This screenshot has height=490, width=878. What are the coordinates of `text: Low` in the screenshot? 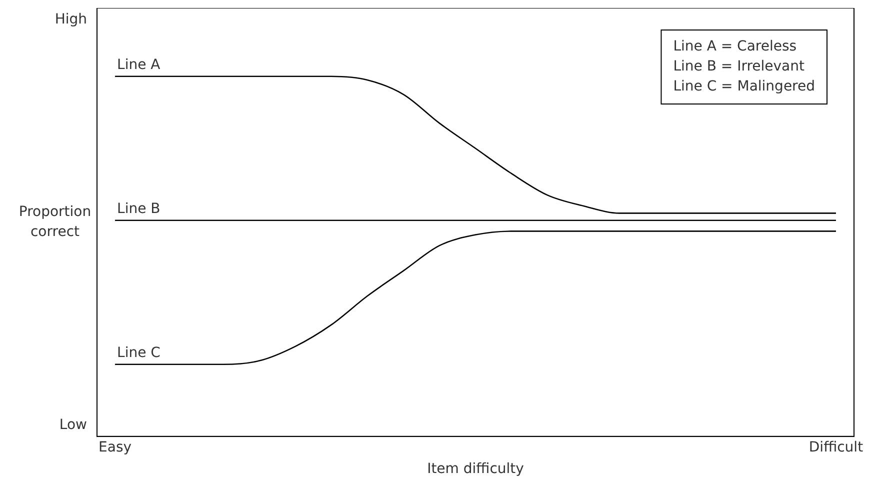 It's located at (73, 425).